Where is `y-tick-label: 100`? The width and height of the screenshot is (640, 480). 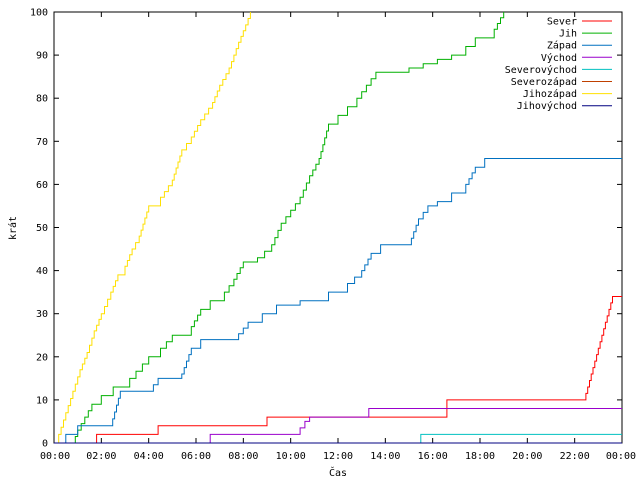 y-tick-label: 100 is located at coordinates (39, 13).